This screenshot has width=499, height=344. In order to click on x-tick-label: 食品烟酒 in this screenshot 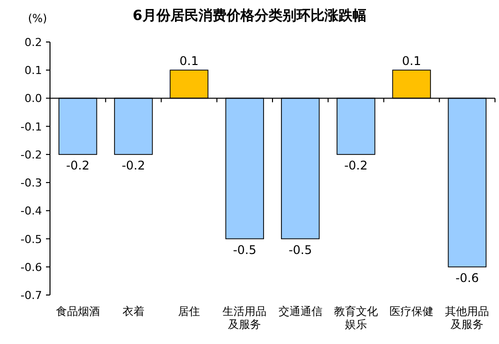, I will do `click(78, 311)`.